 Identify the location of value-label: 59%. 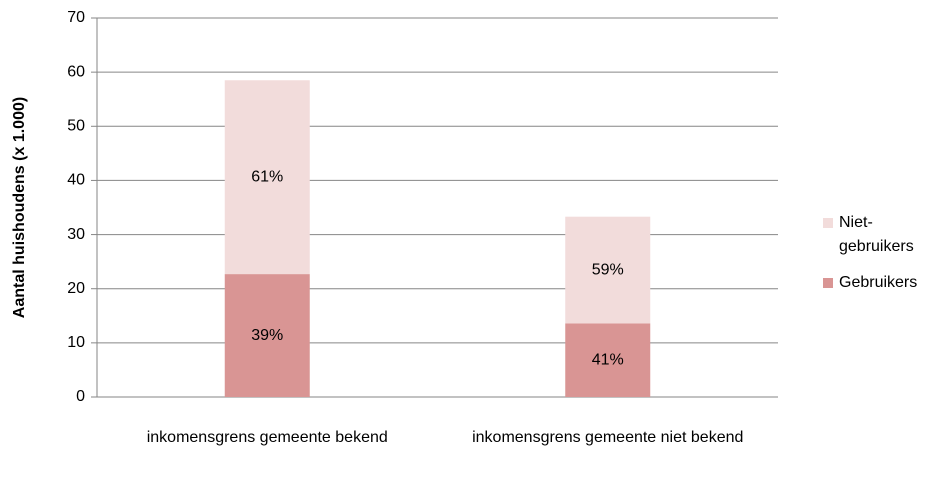
(608, 269).